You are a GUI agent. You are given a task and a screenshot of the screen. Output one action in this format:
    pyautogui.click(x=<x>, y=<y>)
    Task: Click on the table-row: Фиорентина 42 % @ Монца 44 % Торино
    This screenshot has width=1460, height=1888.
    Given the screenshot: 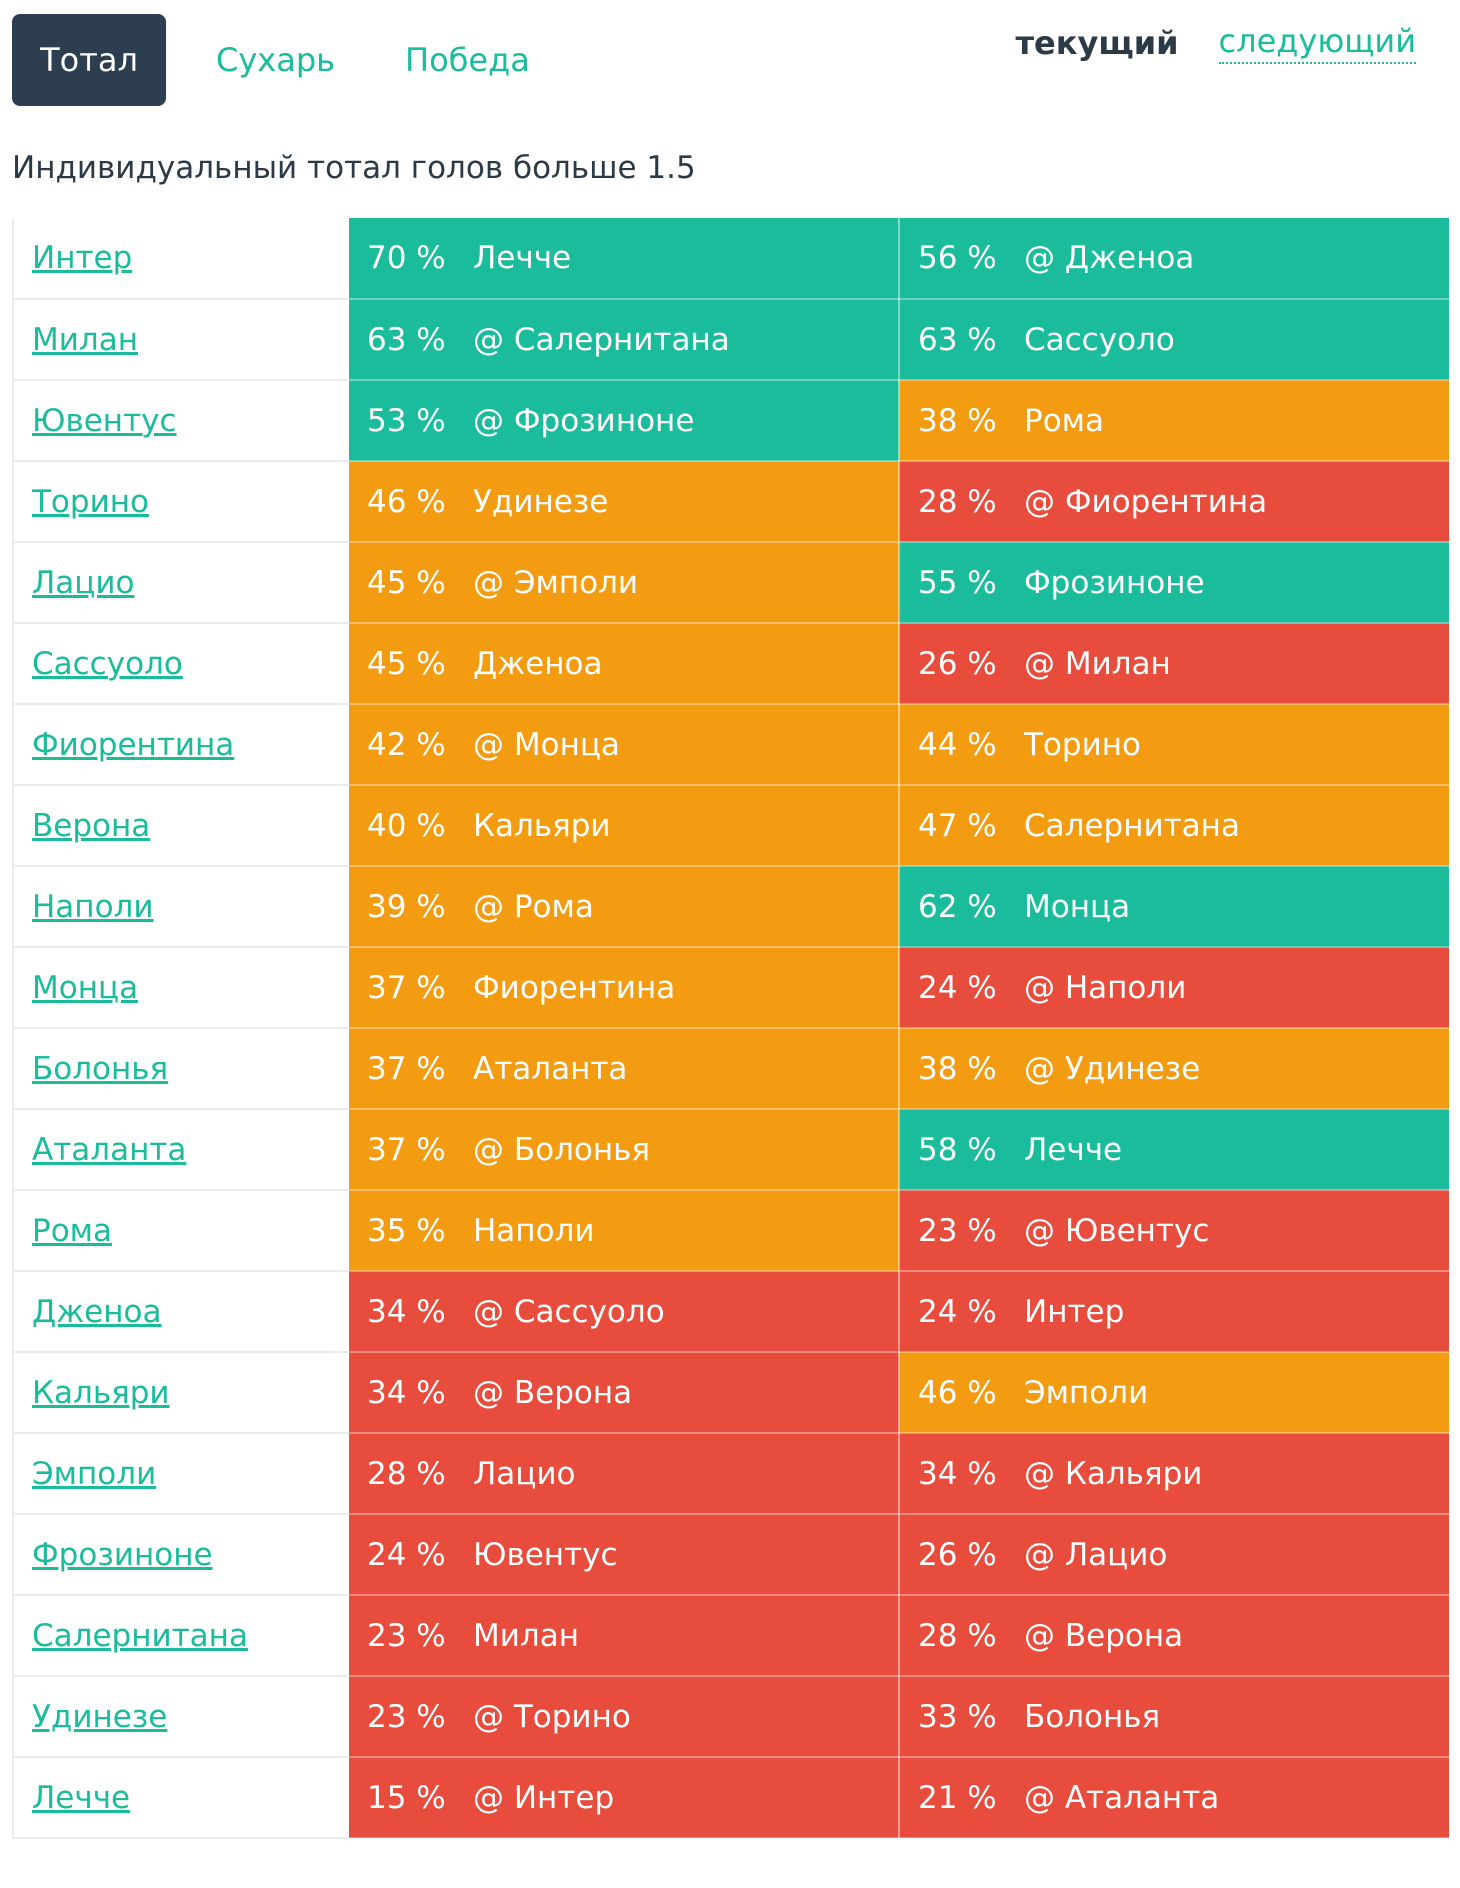 What is the action you would take?
    pyautogui.click(x=730, y=745)
    